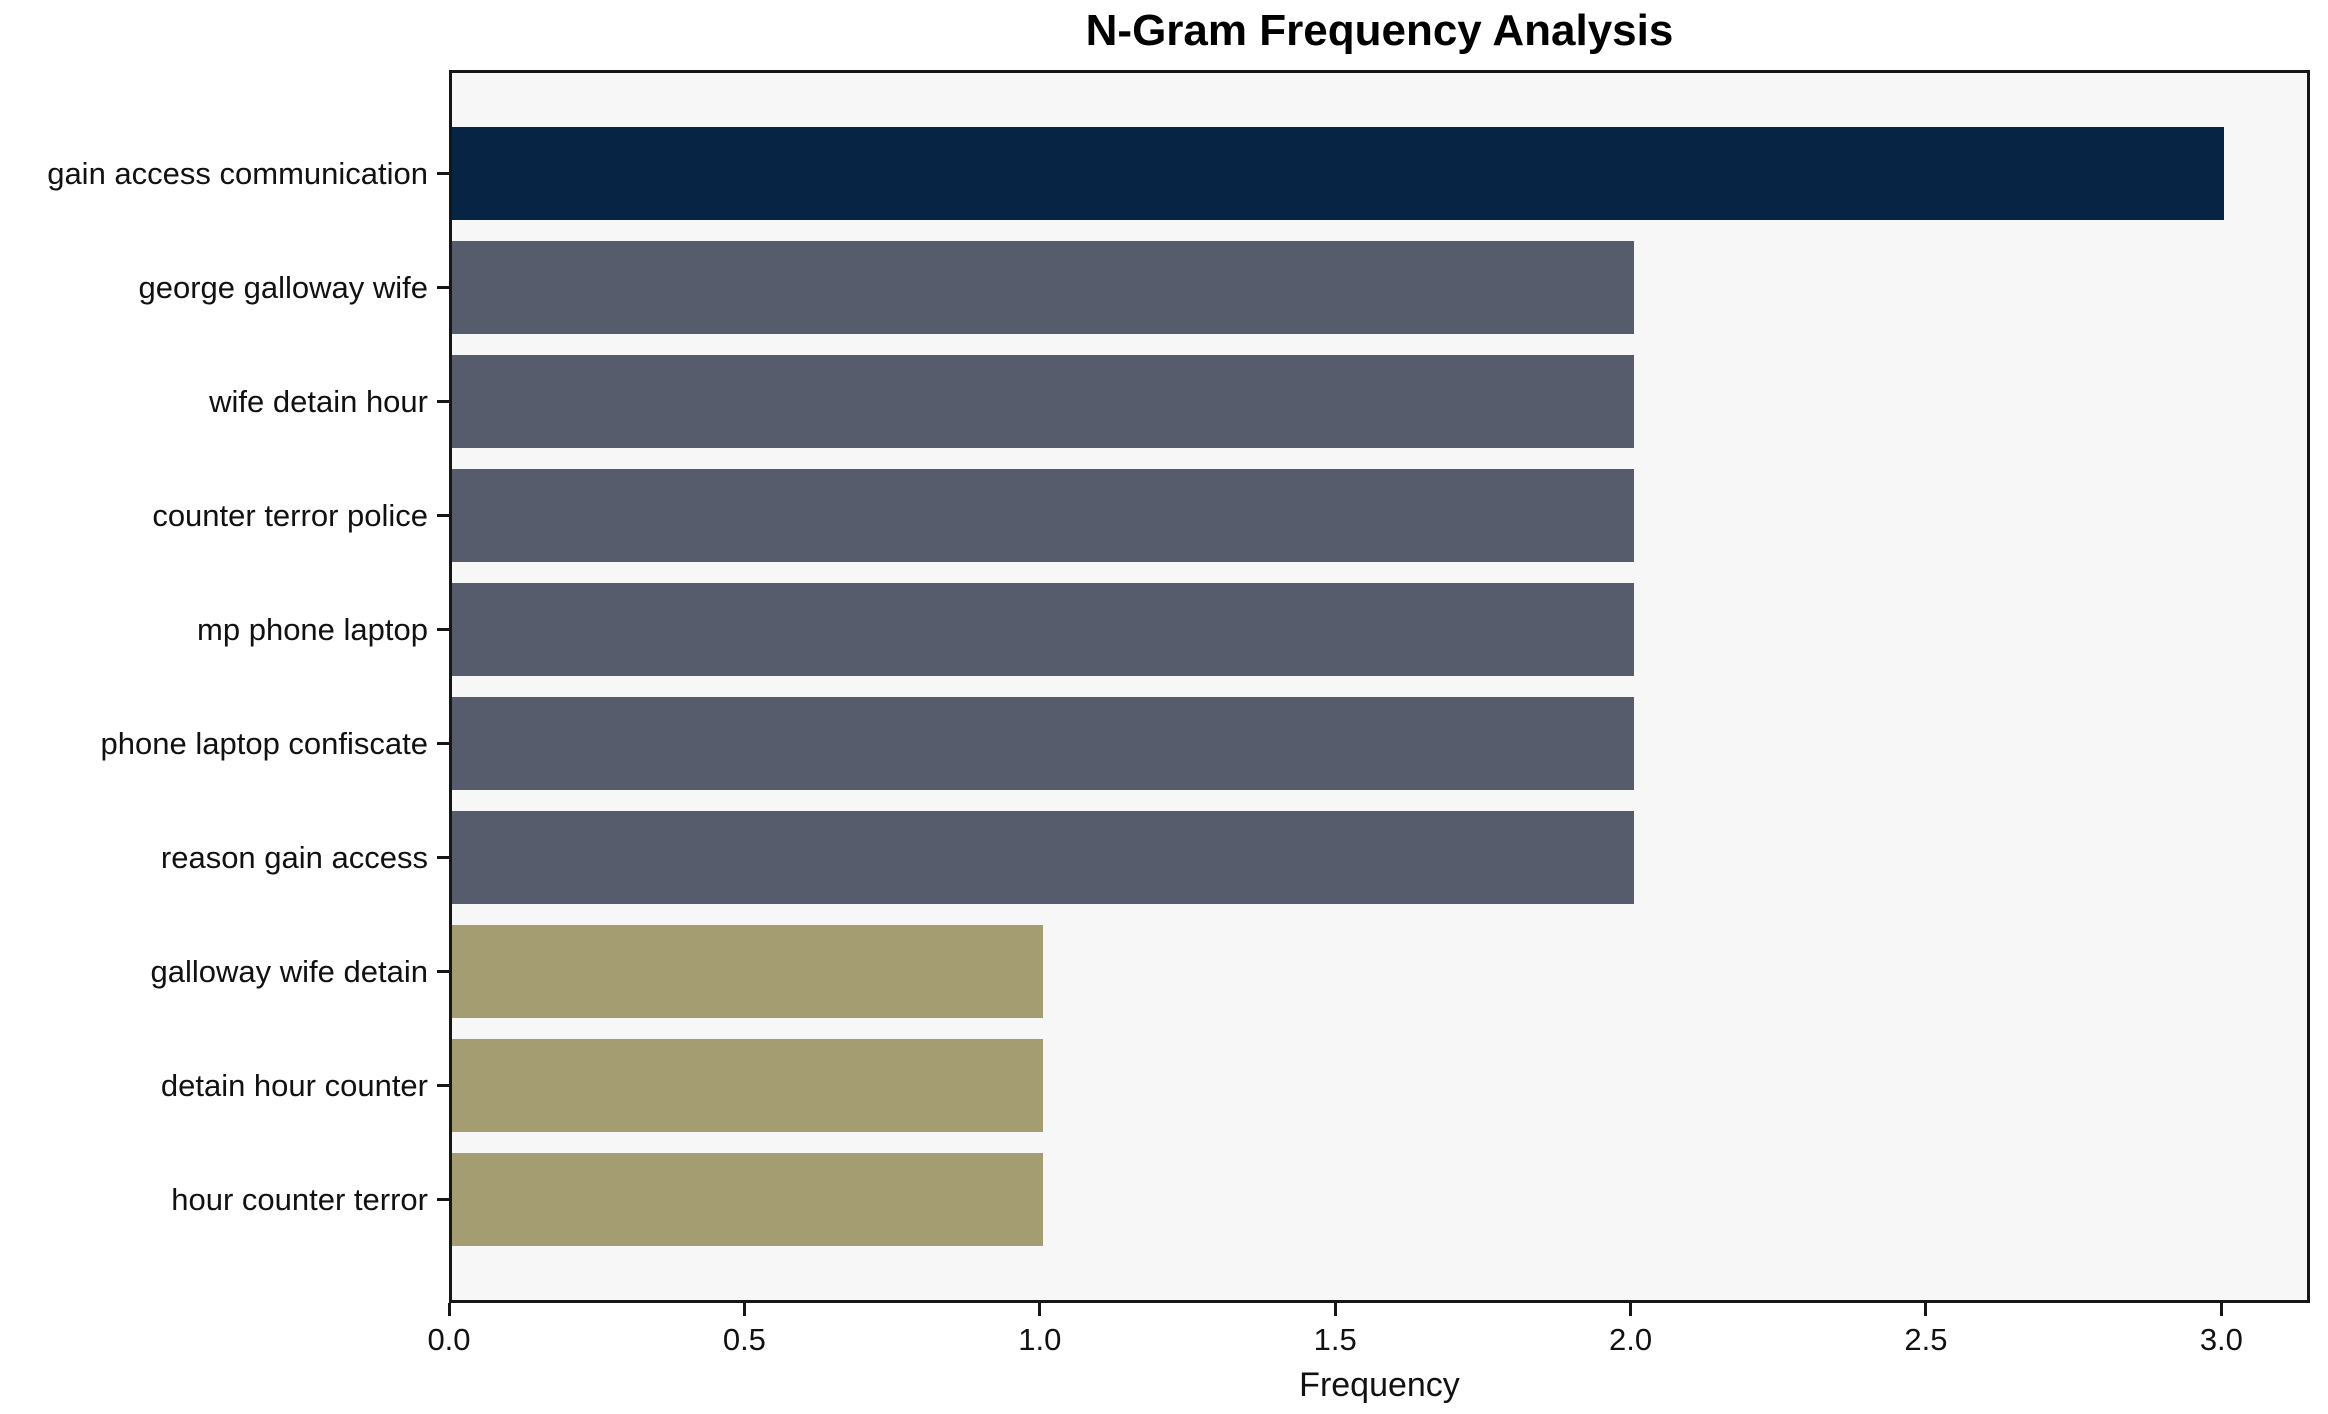 The width and height of the screenshot is (2328, 1414). What do you see at coordinates (2221, 1339) in the screenshot?
I see `x-tick-label: 3.0` at bounding box center [2221, 1339].